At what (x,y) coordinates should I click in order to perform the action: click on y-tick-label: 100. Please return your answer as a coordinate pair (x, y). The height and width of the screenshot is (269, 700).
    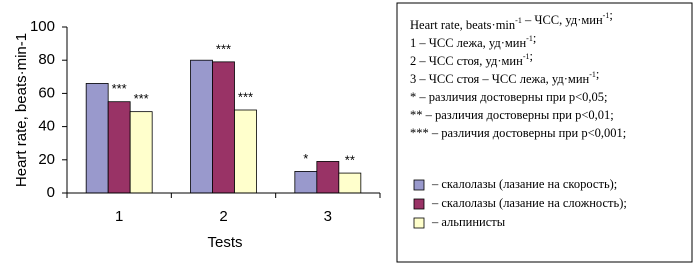
    Looking at the image, I should click on (42, 26).